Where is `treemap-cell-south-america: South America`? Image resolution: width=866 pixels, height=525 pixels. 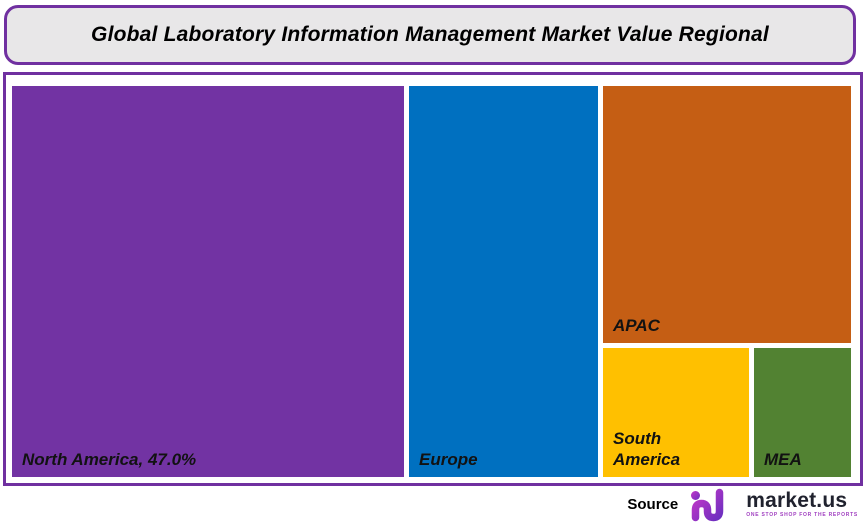
treemap-cell-south-america: South America is located at coordinates (676, 412).